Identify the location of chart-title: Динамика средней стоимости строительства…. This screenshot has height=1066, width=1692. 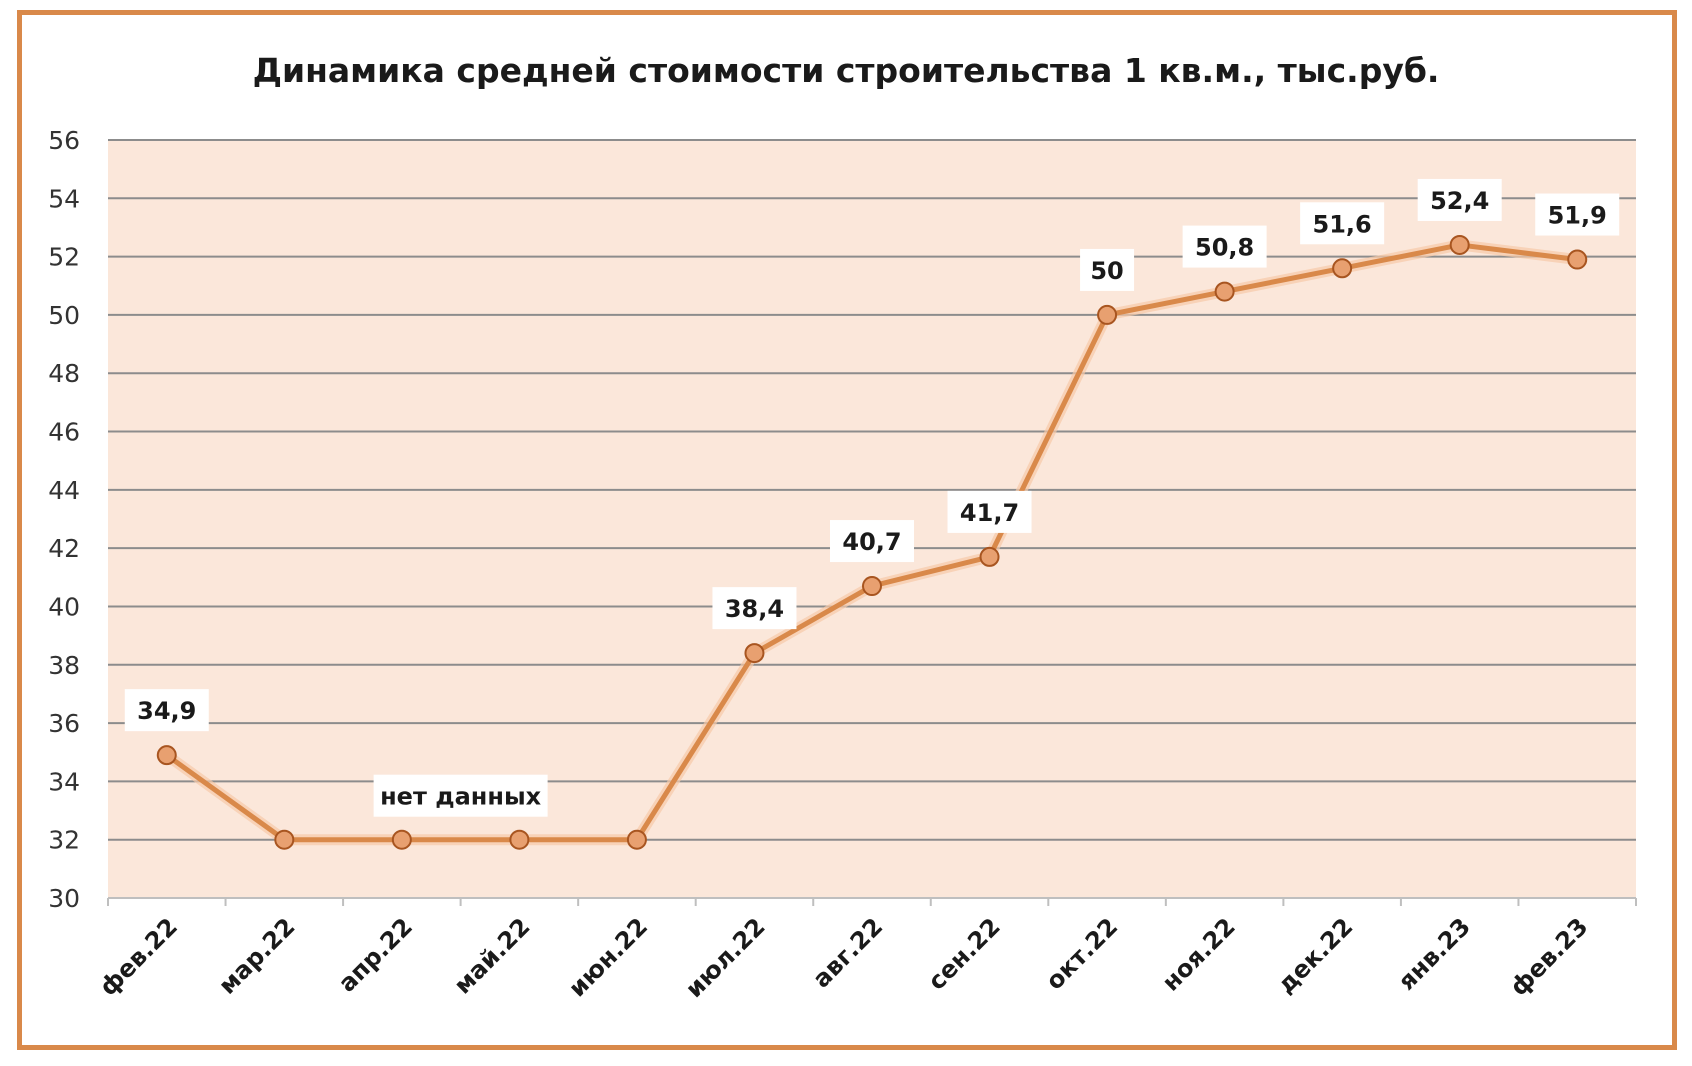
(846, 70).